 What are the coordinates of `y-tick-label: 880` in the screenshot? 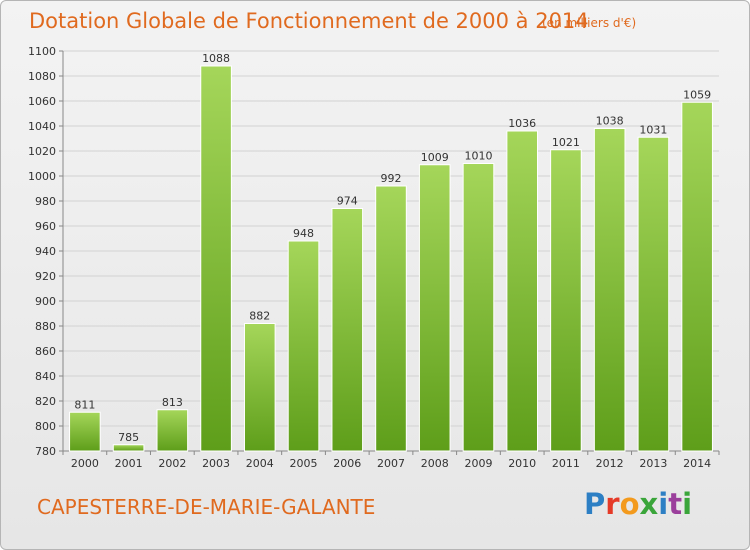 It's located at (45, 326).